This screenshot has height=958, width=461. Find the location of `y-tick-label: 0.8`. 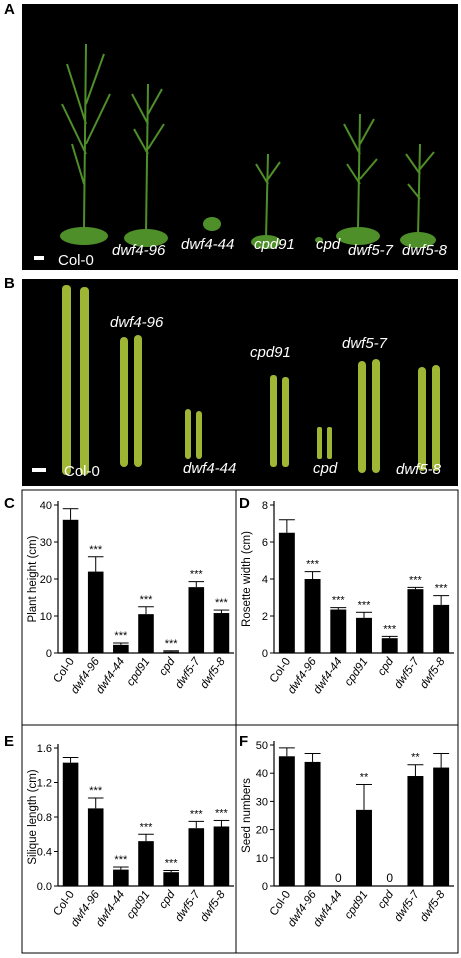

y-tick-label: 0.8 is located at coordinates (44, 818).